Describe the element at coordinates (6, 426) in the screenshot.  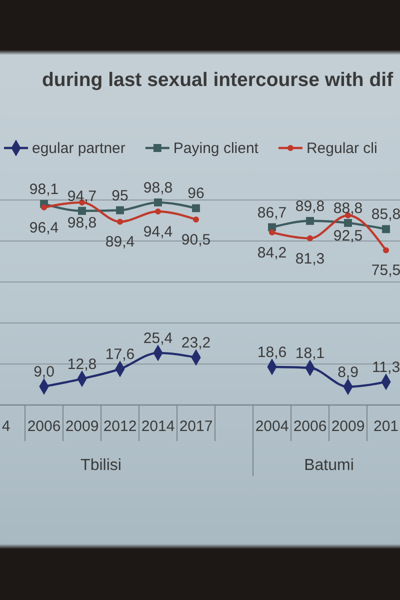
I see `x-tick-label: 4` at that location.